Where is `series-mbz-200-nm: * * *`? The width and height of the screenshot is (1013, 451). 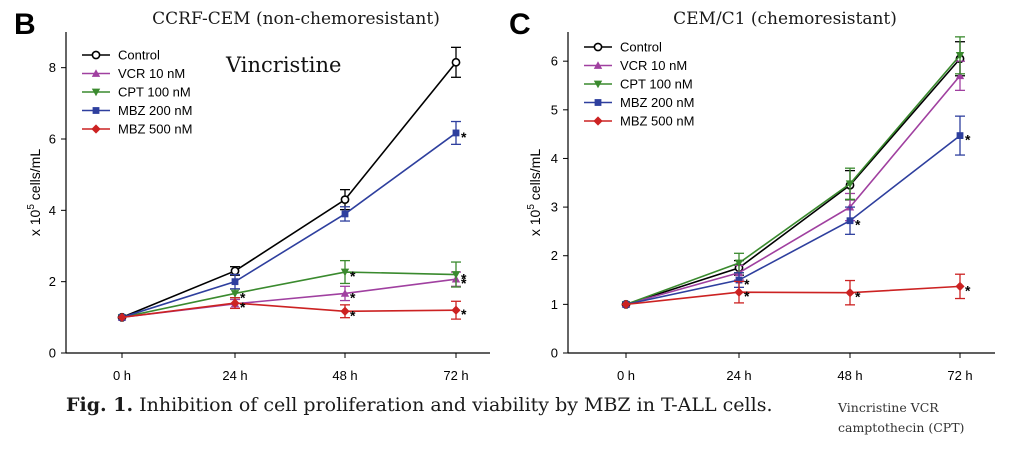
series-mbz-200-nm: * * * is located at coordinates (796, 211).